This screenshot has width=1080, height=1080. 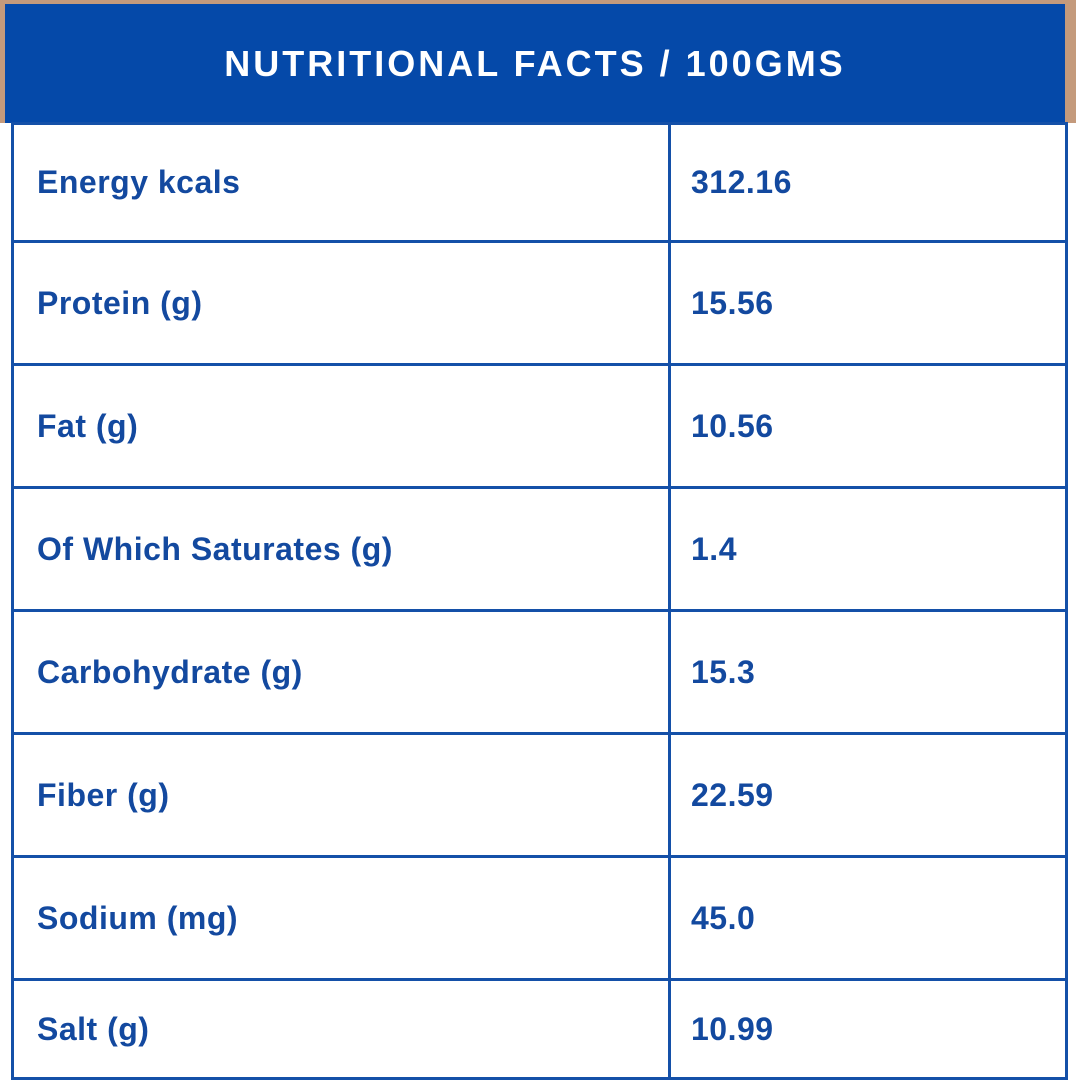 What do you see at coordinates (539, 916) in the screenshot?
I see `table-row: Sodium (mg) 45.0` at bounding box center [539, 916].